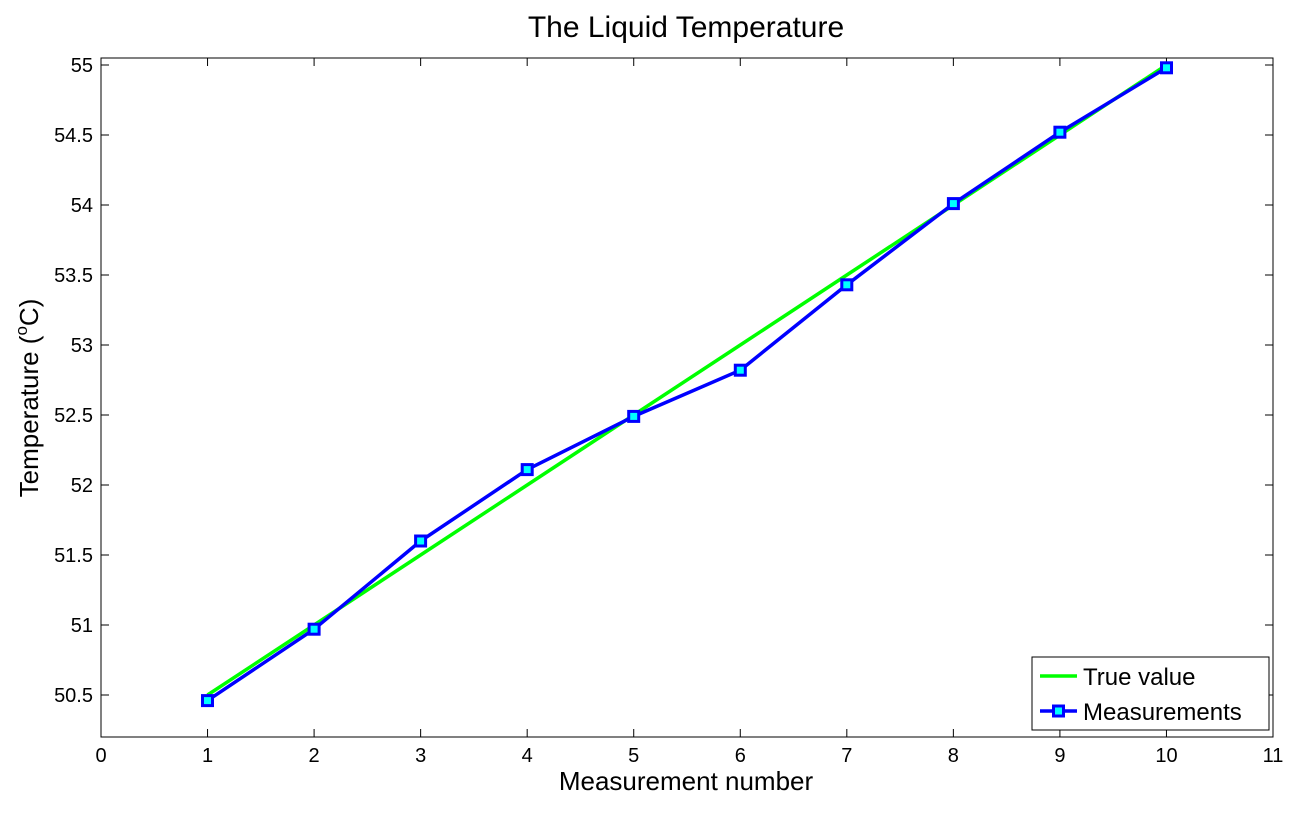 This screenshot has width=1302, height=815. What do you see at coordinates (82, 346) in the screenshot?
I see `y-tick-label: 53` at bounding box center [82, 346].